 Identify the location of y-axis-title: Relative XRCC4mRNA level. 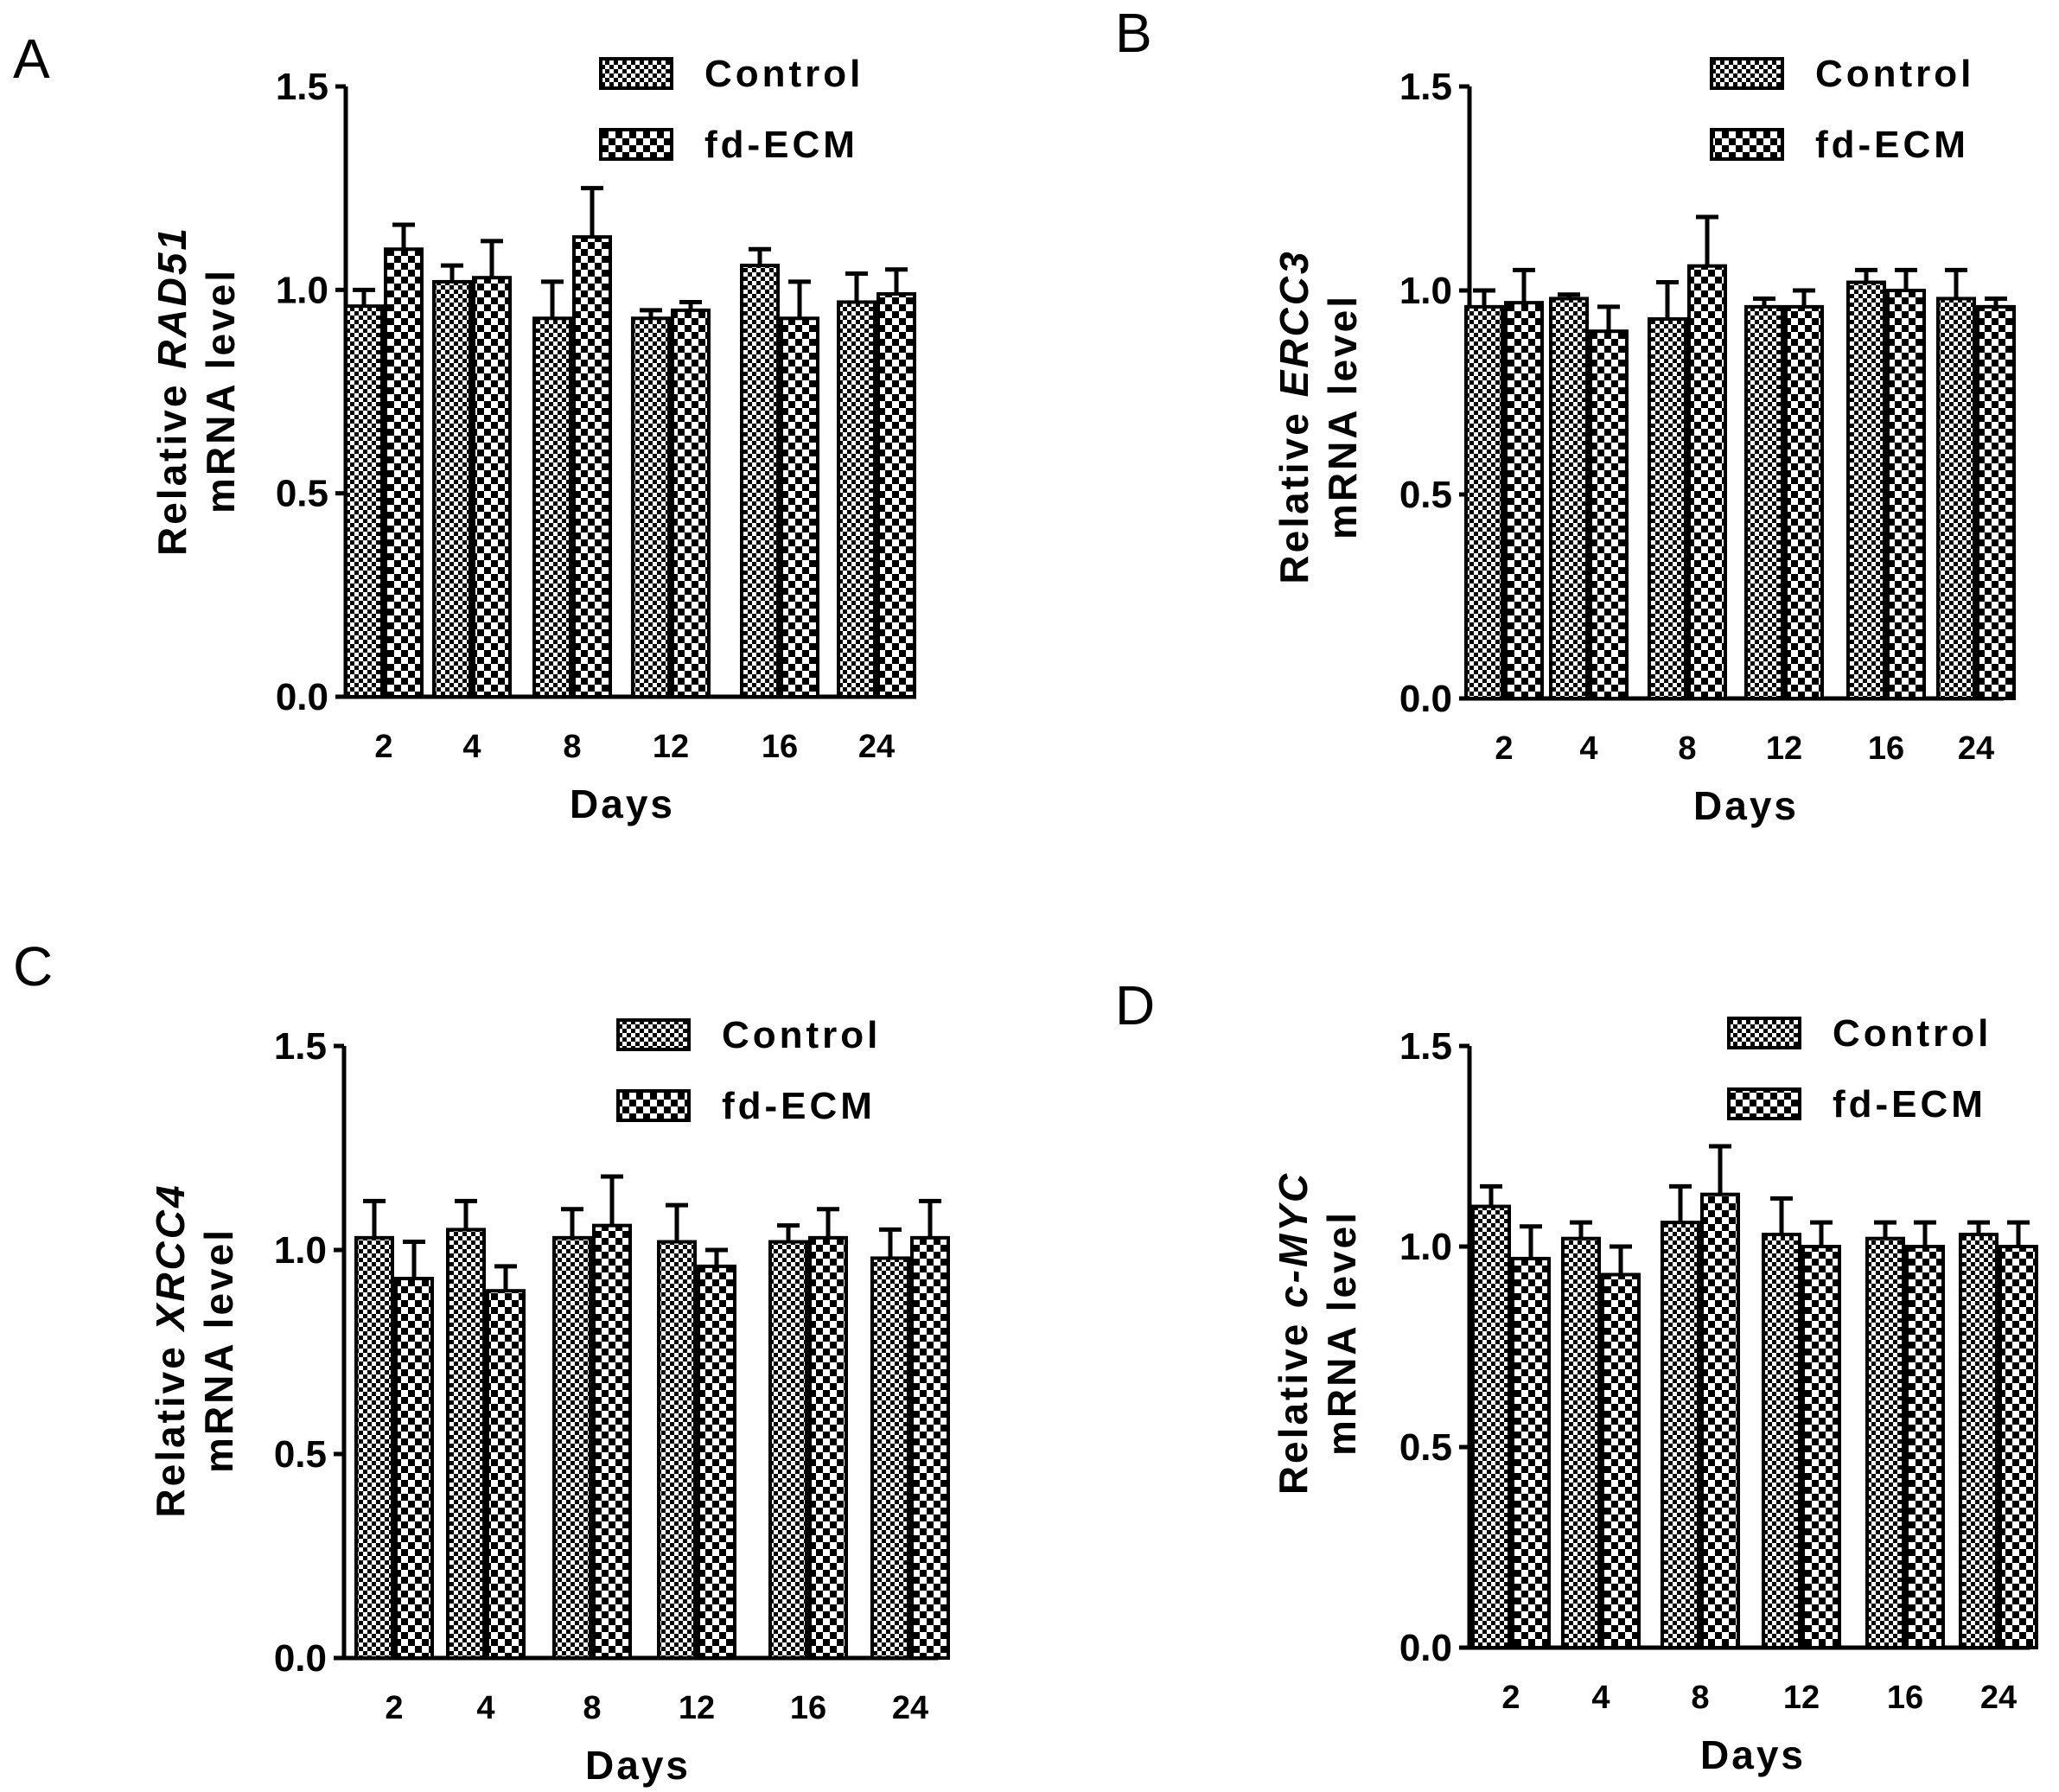
(194, 1350).